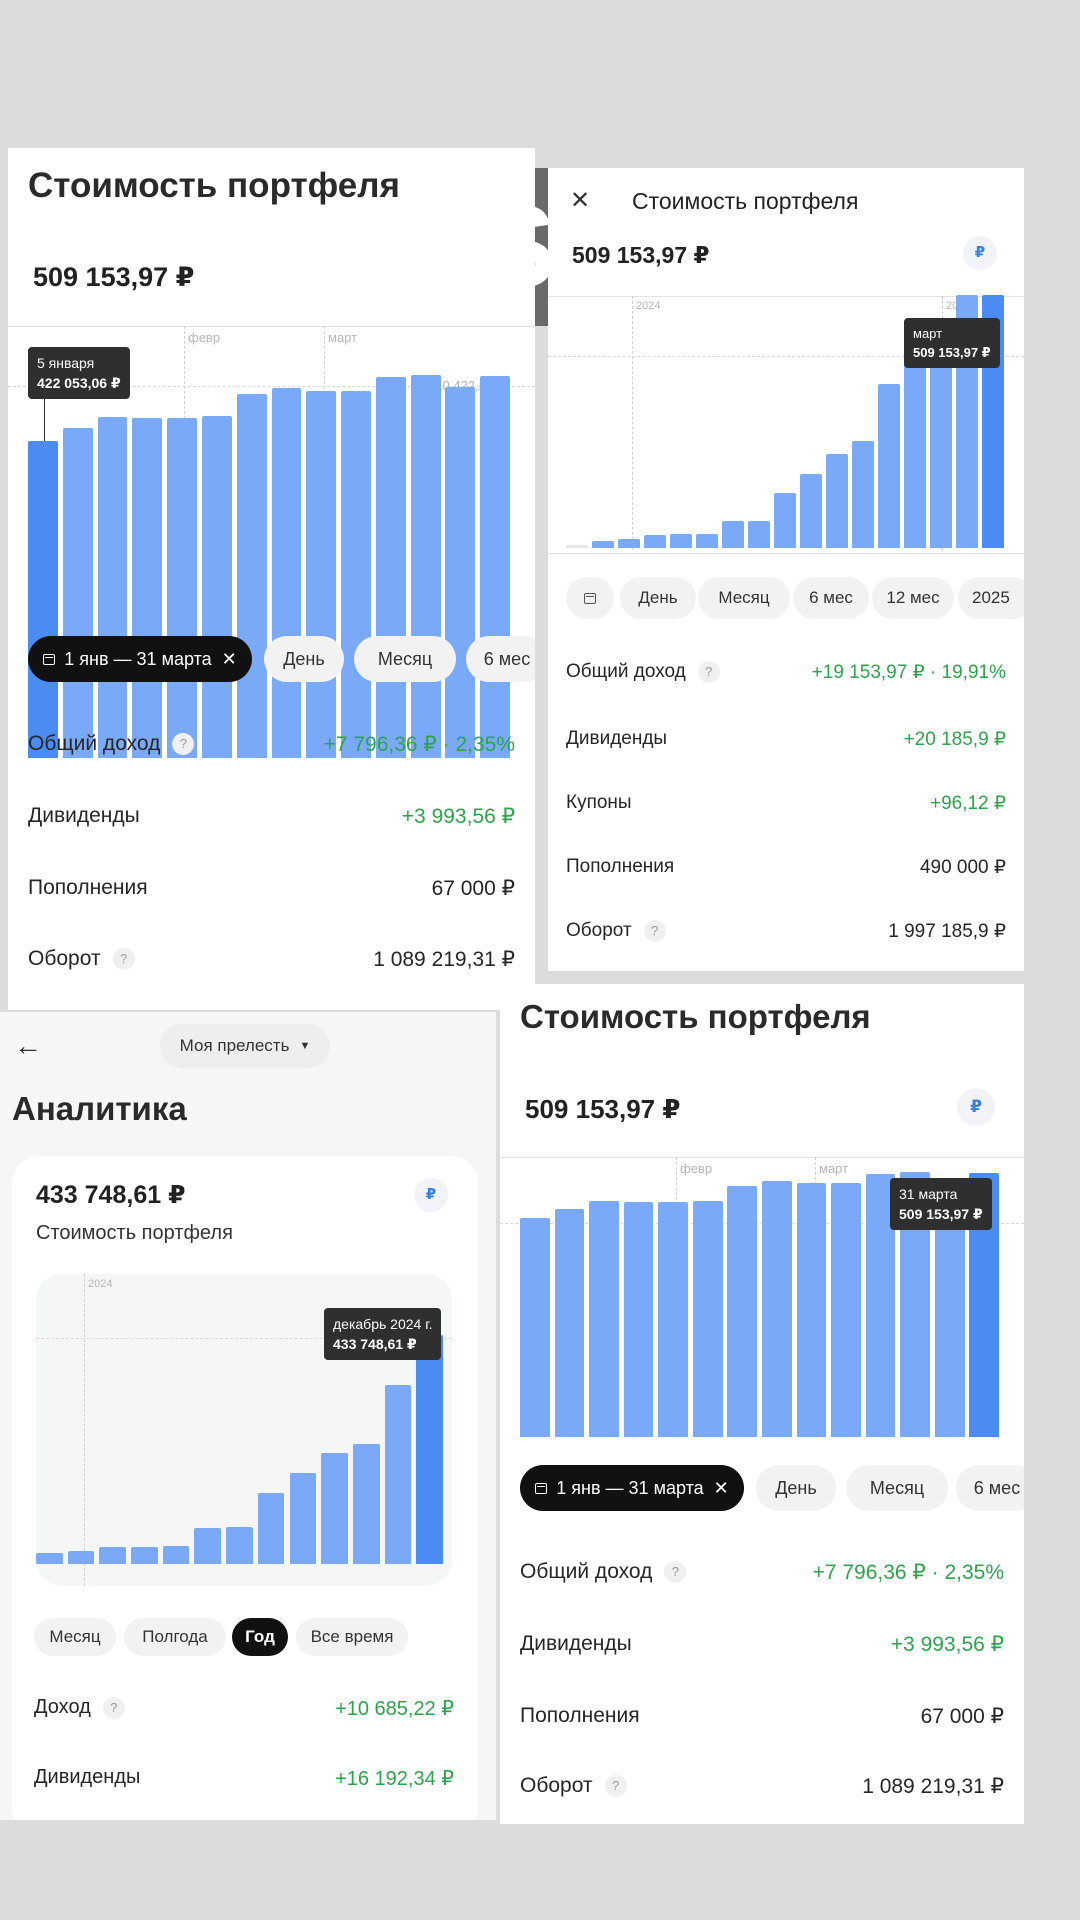  What do you see at coordinates (66, 363) in the screenshot?
I see `tooltip-label: 5 января` at bounding box center [66, 363].